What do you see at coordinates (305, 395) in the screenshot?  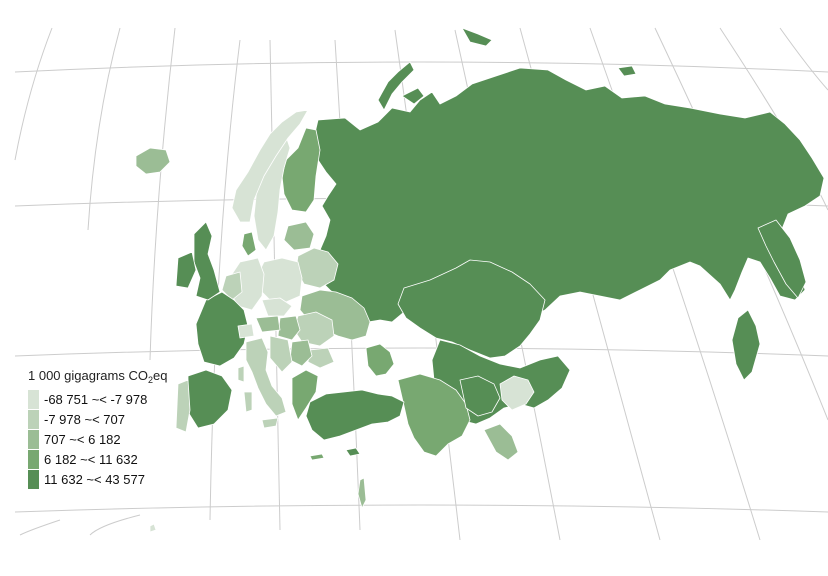 I see `region-greece` at bounding box center [305, 395].